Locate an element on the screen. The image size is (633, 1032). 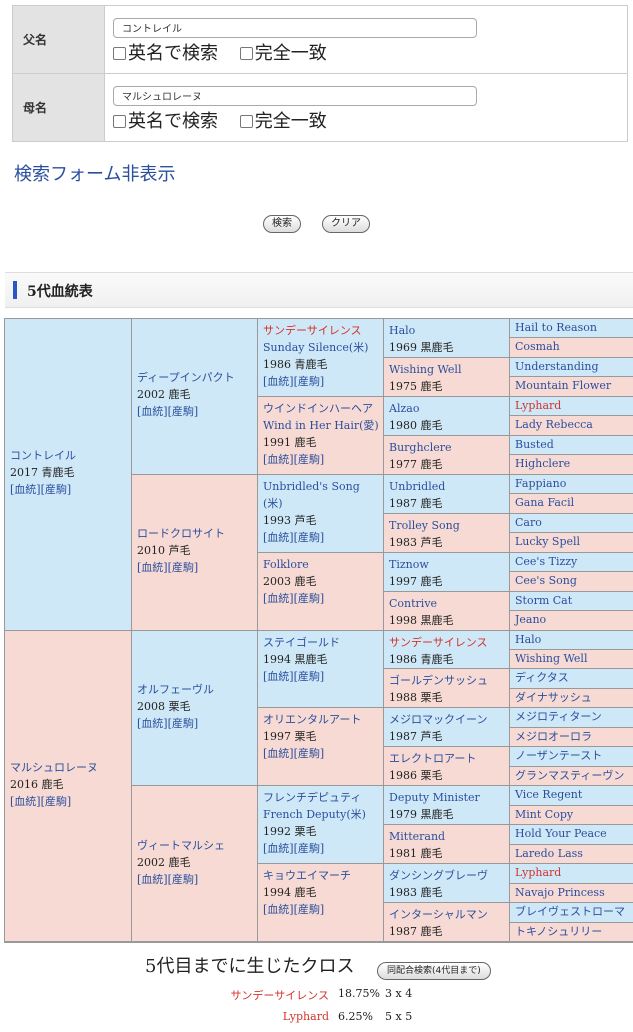
horse-name-link: グランマスティーヴンス is located at coordinates (570, 776).